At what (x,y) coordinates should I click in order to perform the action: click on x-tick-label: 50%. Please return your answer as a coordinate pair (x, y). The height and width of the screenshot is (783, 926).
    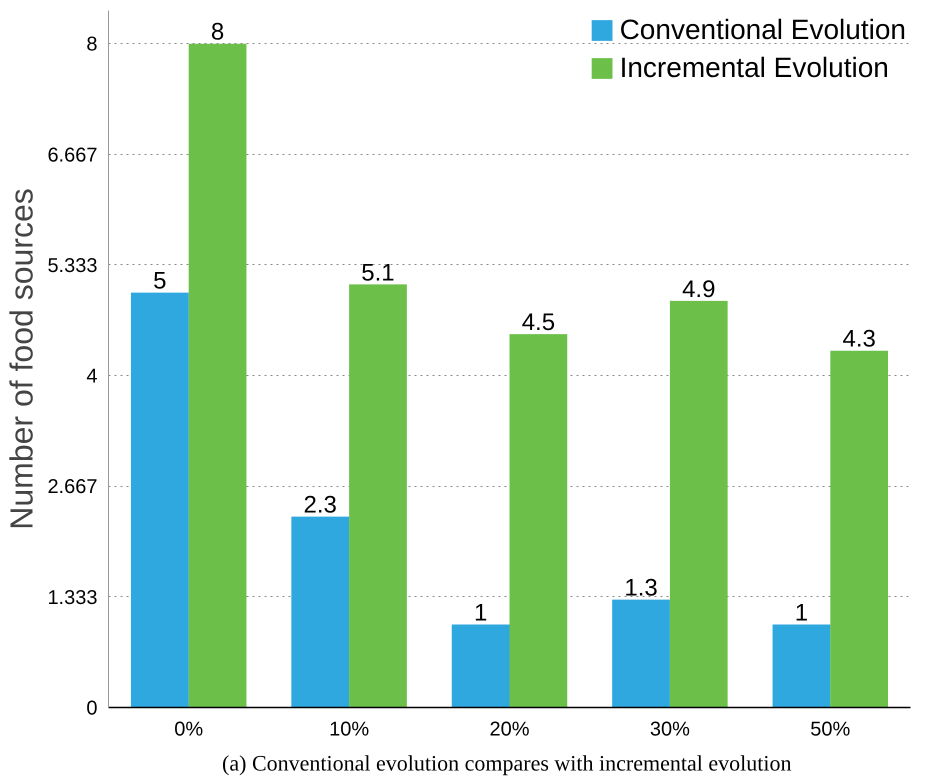
    Looking at the image, I should click on (830, 729).